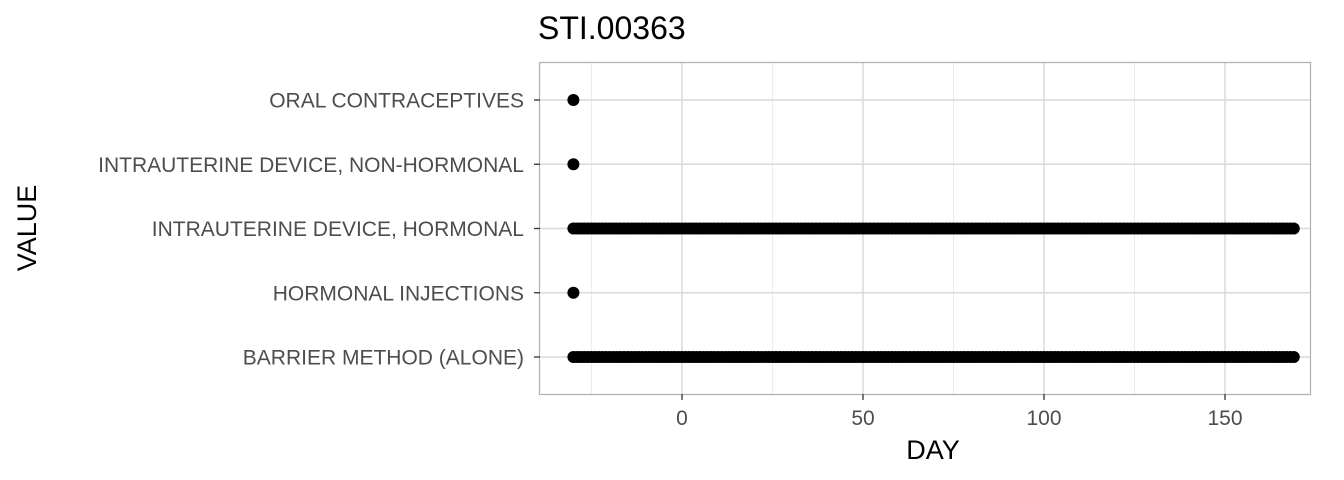  Describe the element at coordinates (338, 229) in the screenshot. I see `y-tick-label: INTRAUTERINE DEVICE, HORMONAL` at that location.